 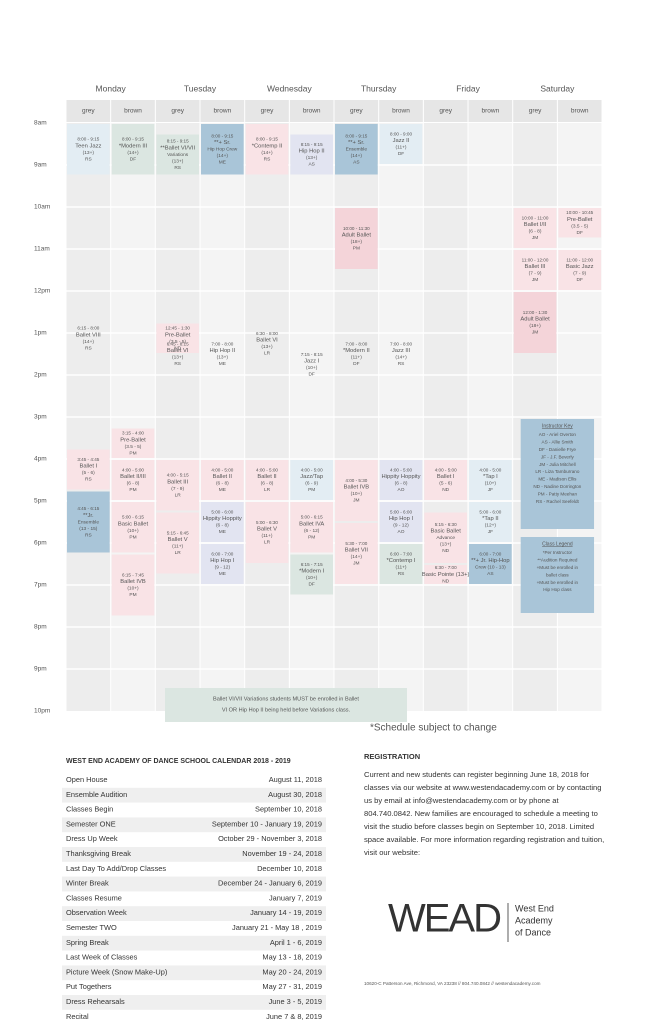 I want to click on class-time: 10:00 - 11:30, so click(x=356, y=228).